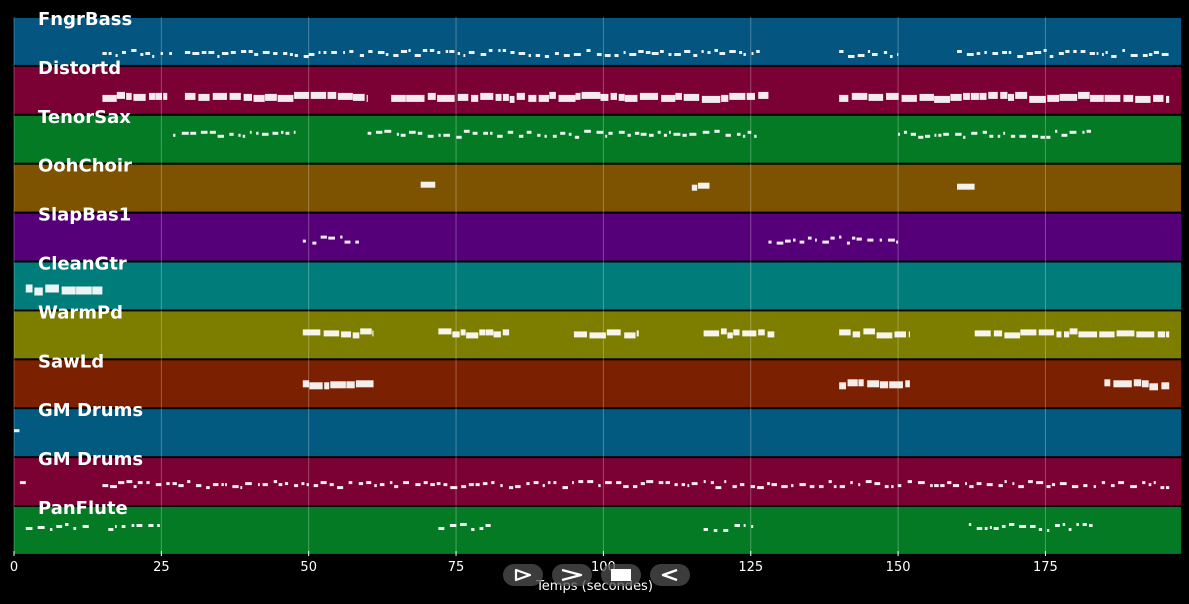 The height and width of the screenshot is (604, 1189). Describe the element at coordinates (621, 575) in the screenshot. I see `stop-button` at that location.